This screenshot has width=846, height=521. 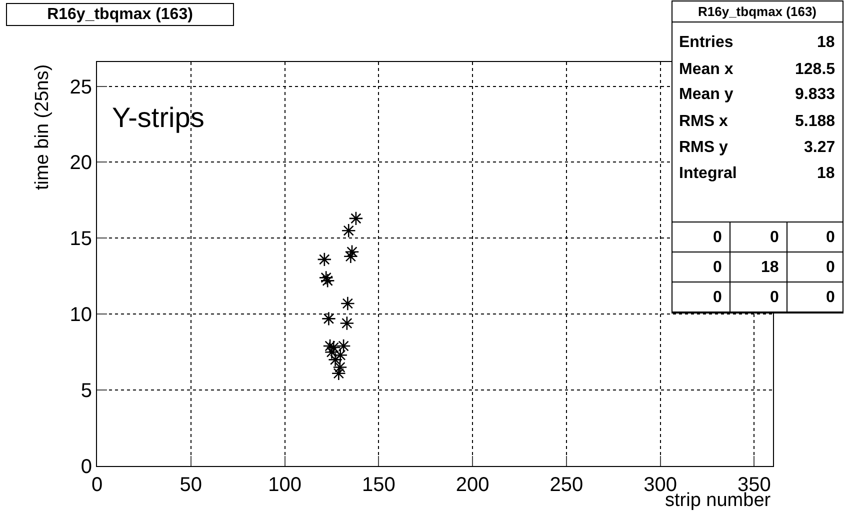 I want to click on x-tick-label: 150, so click(x=379, y=485).